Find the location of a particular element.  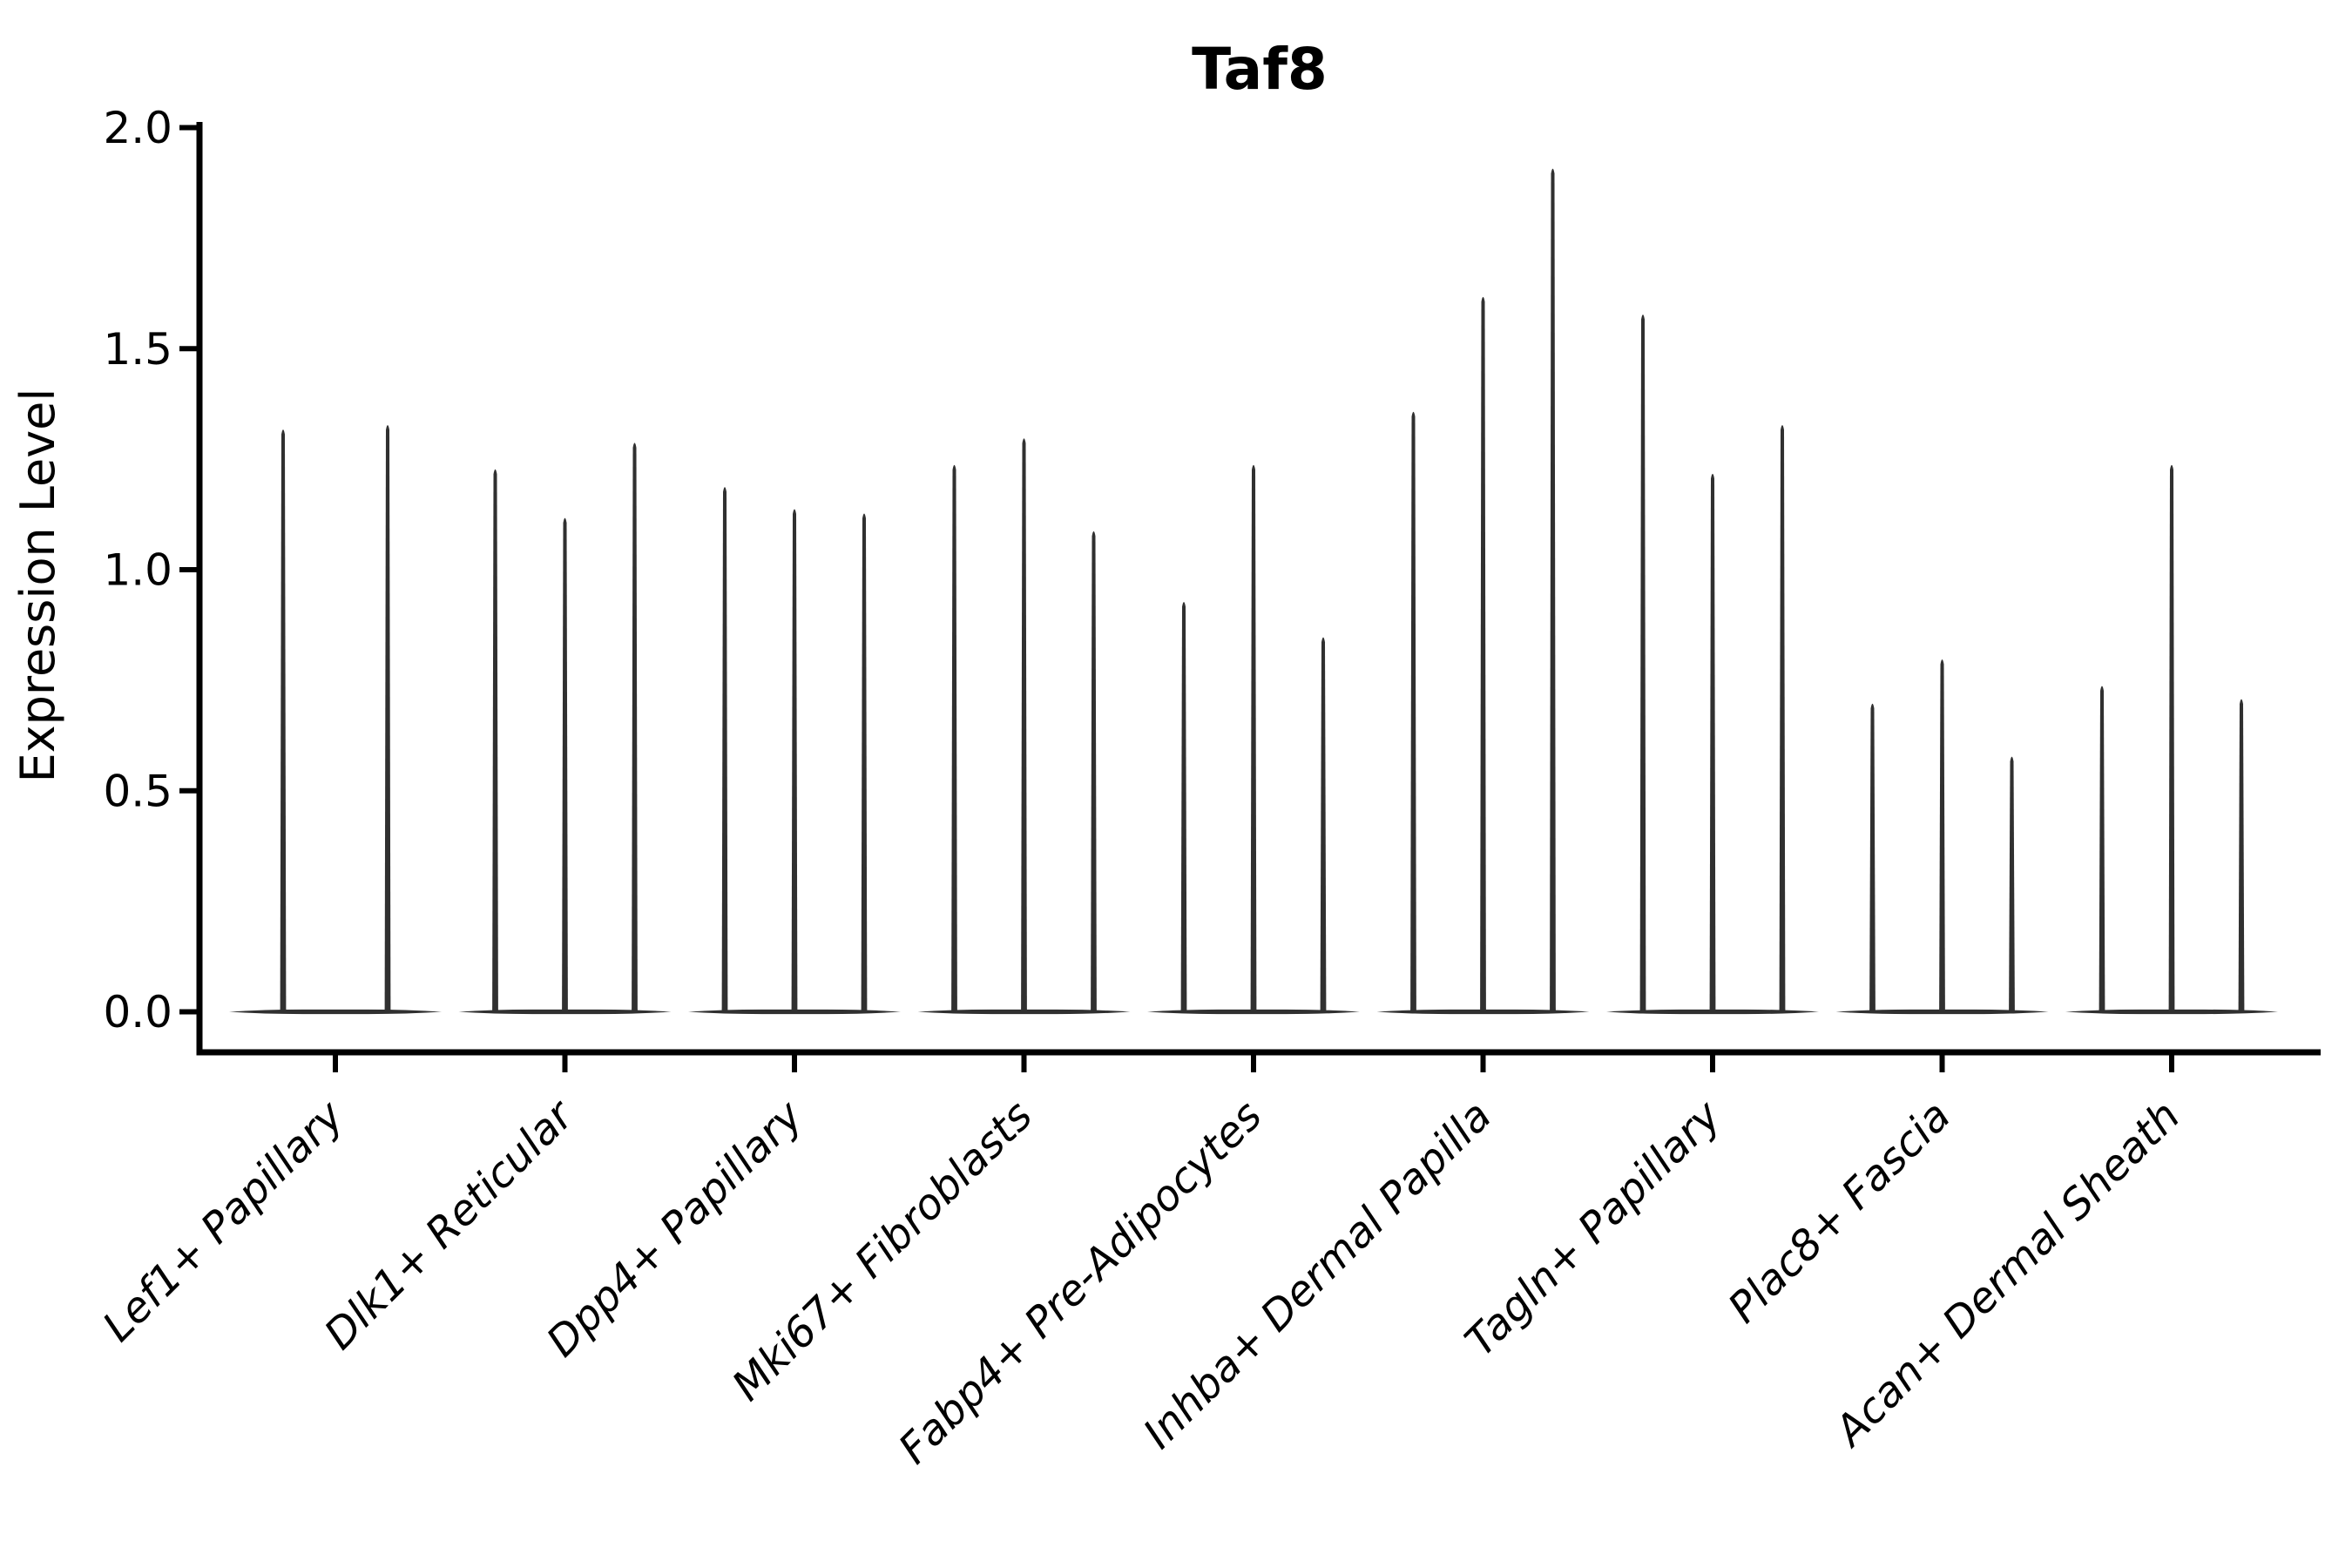

violin-group-plac8-fascia is located at coordinates (1942, 837).